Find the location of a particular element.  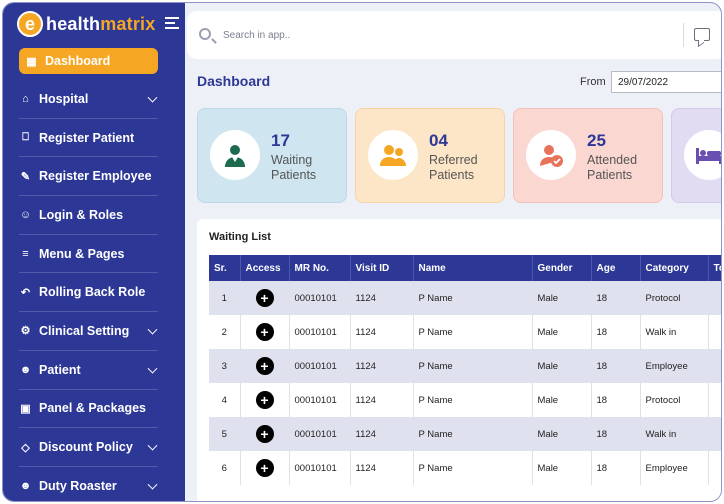

table-row: 4 +00010101 1124 P Name Male 18 Protocol is located at coordinates (465, 400).